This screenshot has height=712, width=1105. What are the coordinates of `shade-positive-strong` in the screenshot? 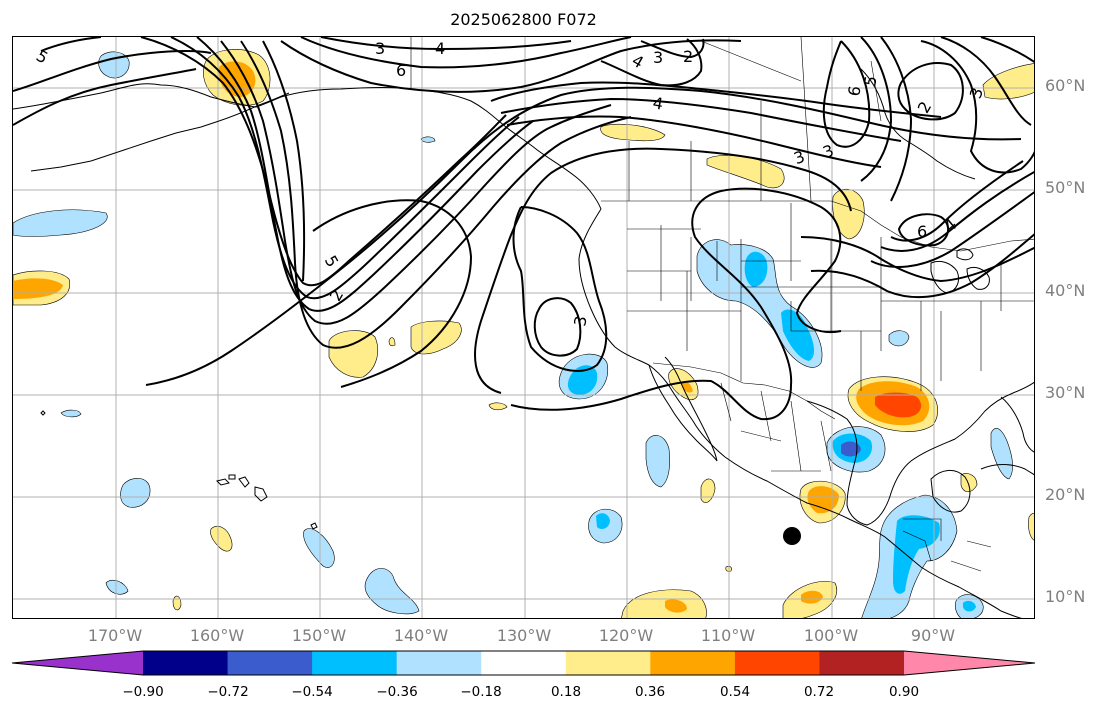 It's located at (898, 405).